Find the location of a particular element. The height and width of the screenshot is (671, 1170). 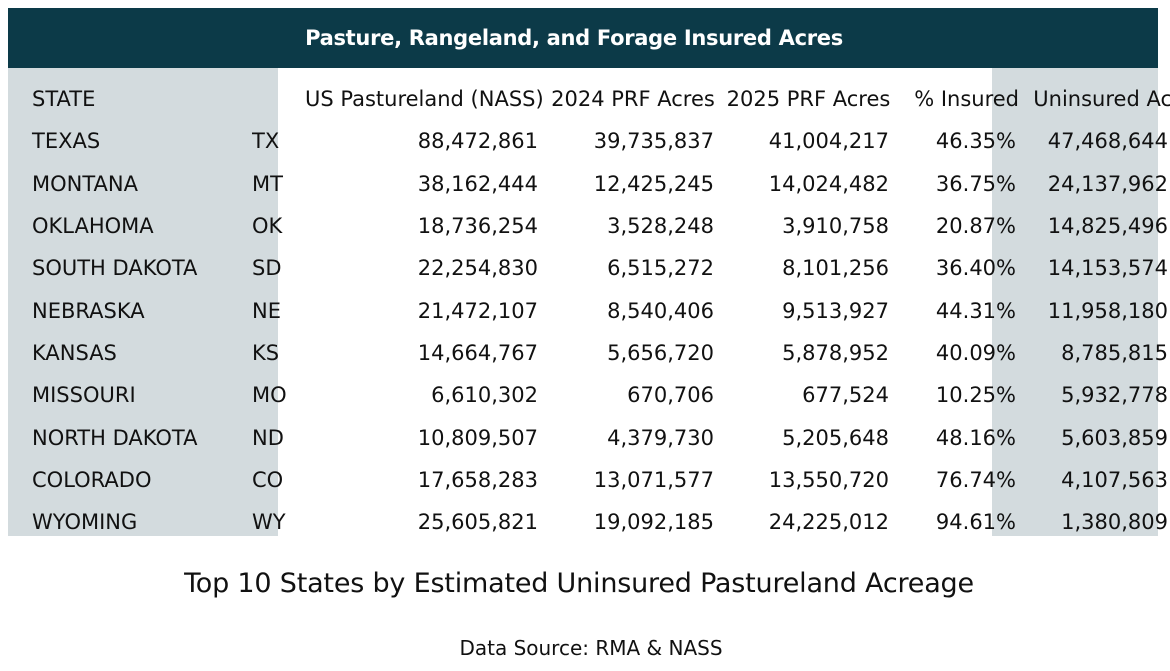

cell-prf-2025: 9,513,927 is located at coordinates (835, 310).